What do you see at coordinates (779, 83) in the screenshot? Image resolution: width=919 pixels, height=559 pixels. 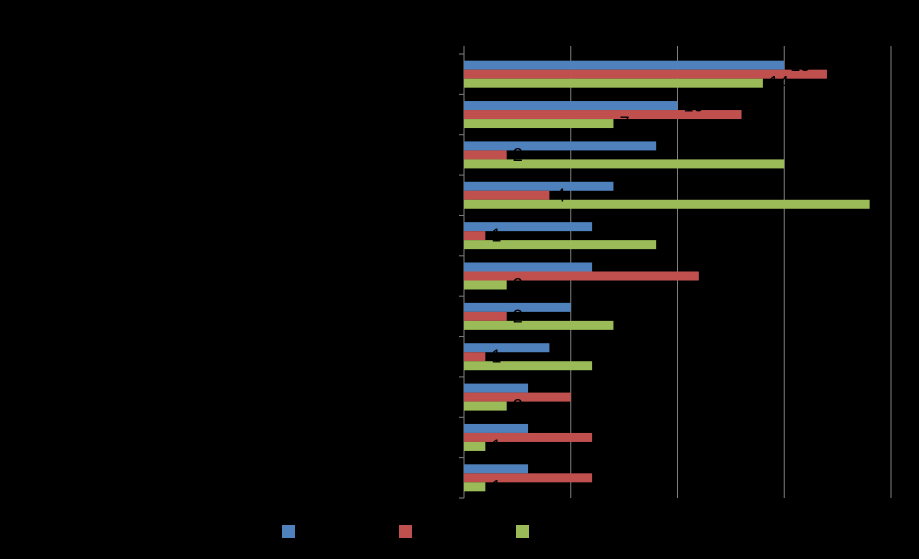 I see `data-label: 14` at bounding box center [779, 83].